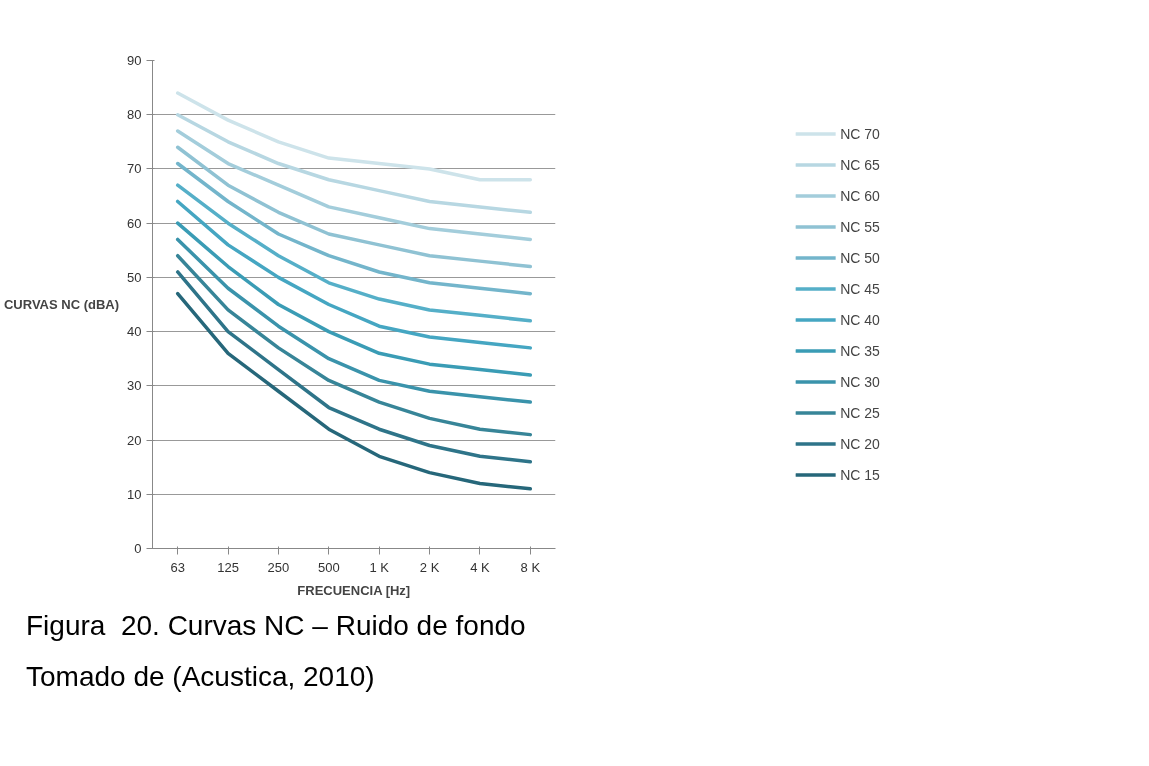 The width and height of the screenshot is (1149, 766). Describe the element at coordinates (228, 567) in the screenshot. I see `x-tick-label: 125` at that location.